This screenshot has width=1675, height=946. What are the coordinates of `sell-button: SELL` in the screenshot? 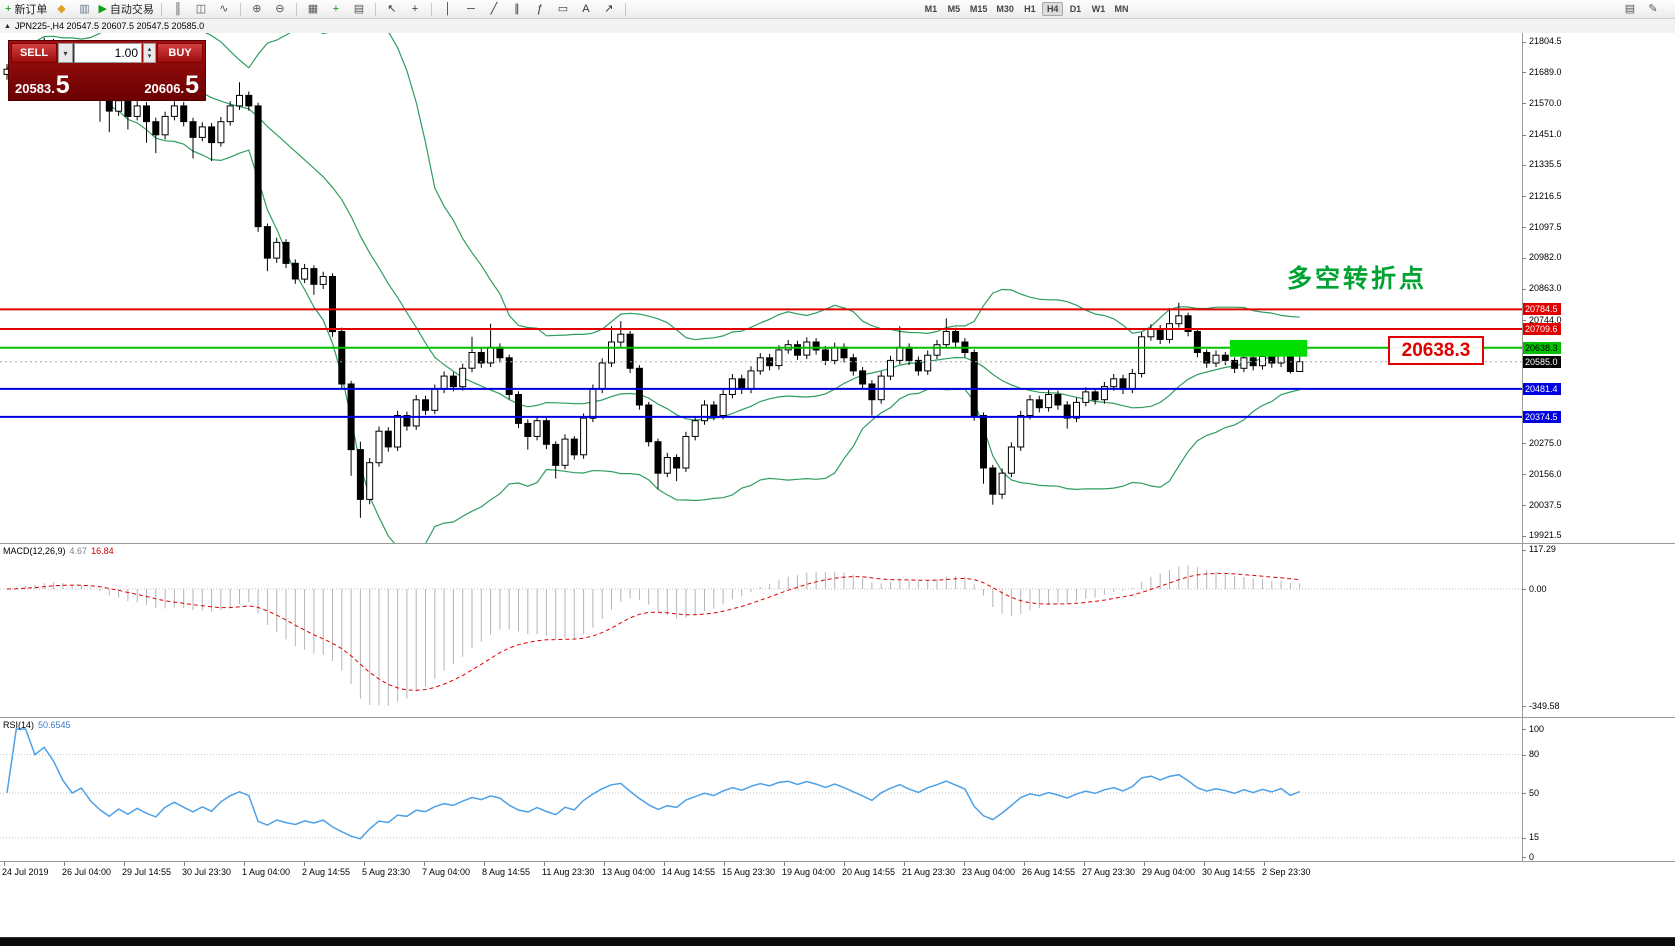 It's located at (34, 53).